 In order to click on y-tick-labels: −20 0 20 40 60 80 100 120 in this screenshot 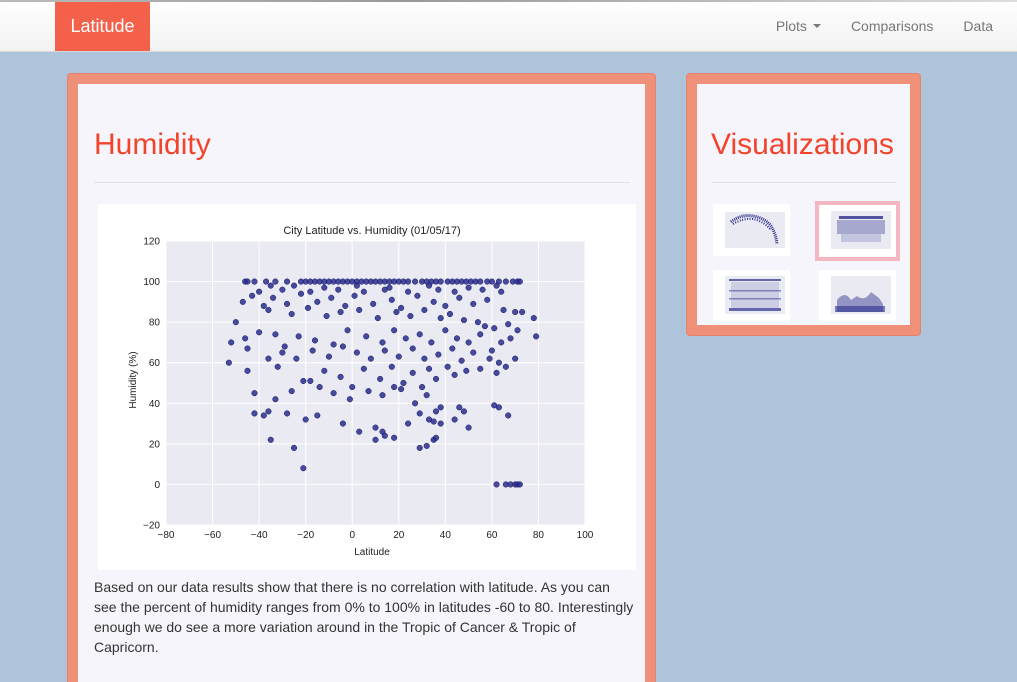, I will do `click(151, 384)`.